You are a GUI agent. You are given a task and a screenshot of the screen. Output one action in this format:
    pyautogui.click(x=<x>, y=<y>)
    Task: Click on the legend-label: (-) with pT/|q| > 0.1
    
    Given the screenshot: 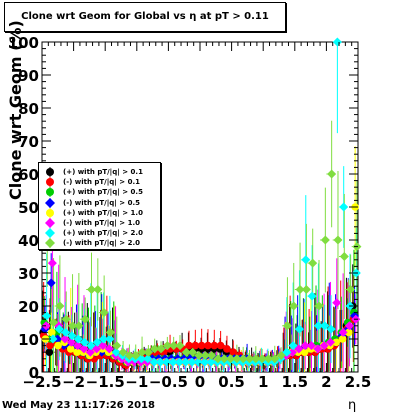 What is the action you would take?
    pyautogui.click(x=101, y=182)
    